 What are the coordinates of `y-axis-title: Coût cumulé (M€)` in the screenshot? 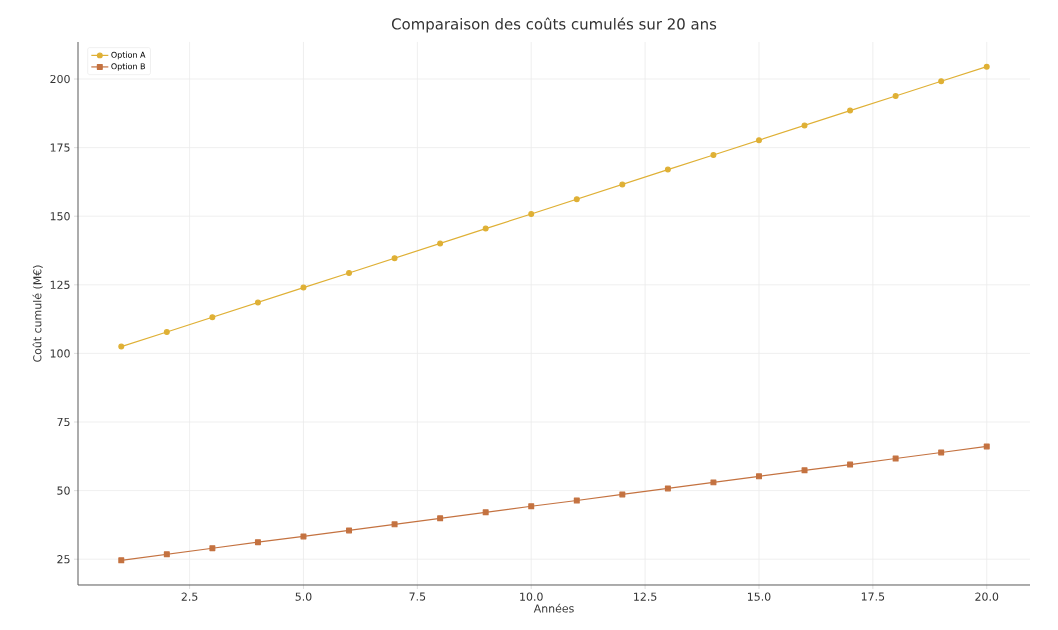 It's located at (37, 313).